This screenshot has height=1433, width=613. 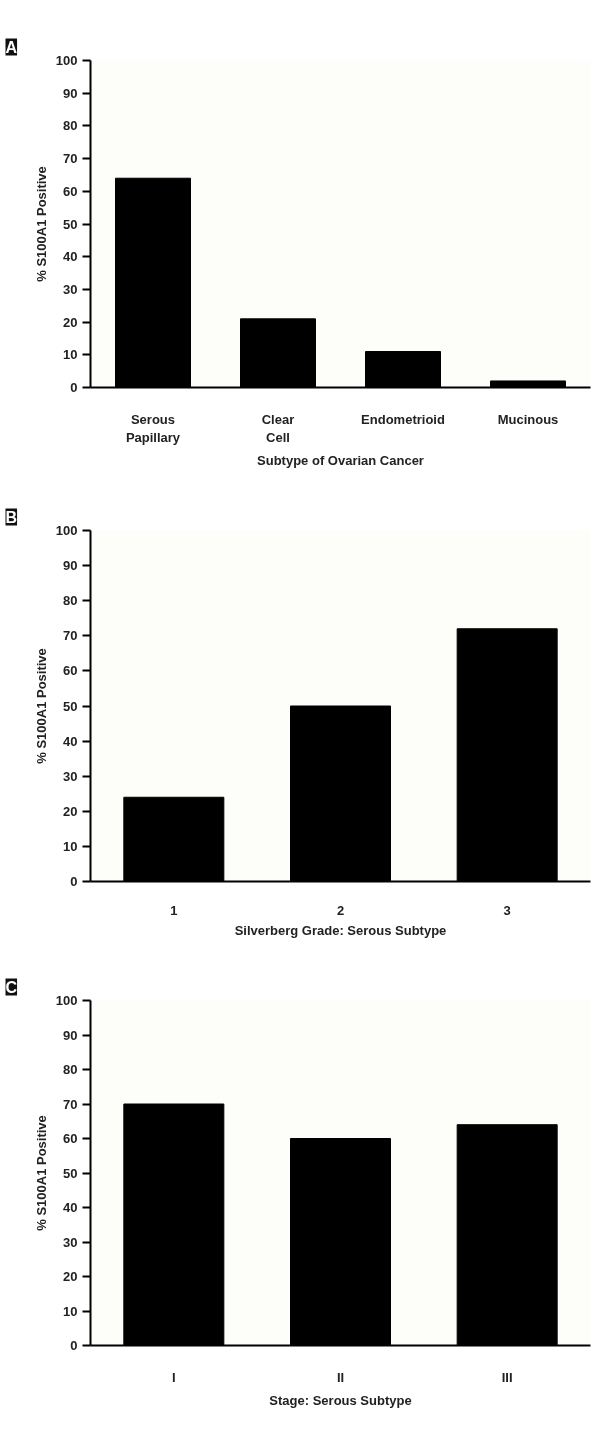 What do you see at coordinates (174, 910) in the screenshot?
I see `x-tick-label: 1` at bounding box center [174, 910].